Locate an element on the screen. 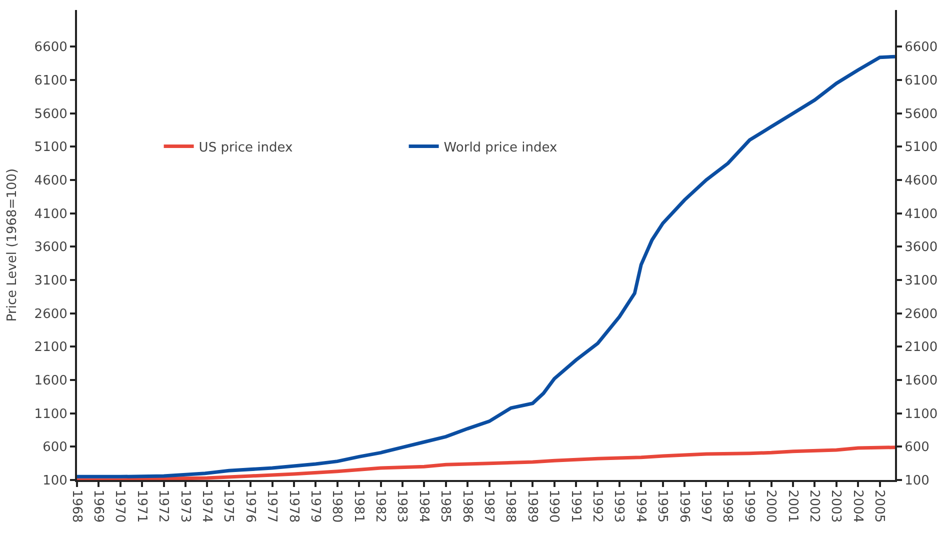 The image size is (950, 533). x-tick-label: 2005 is located at coordinates (879, 506).